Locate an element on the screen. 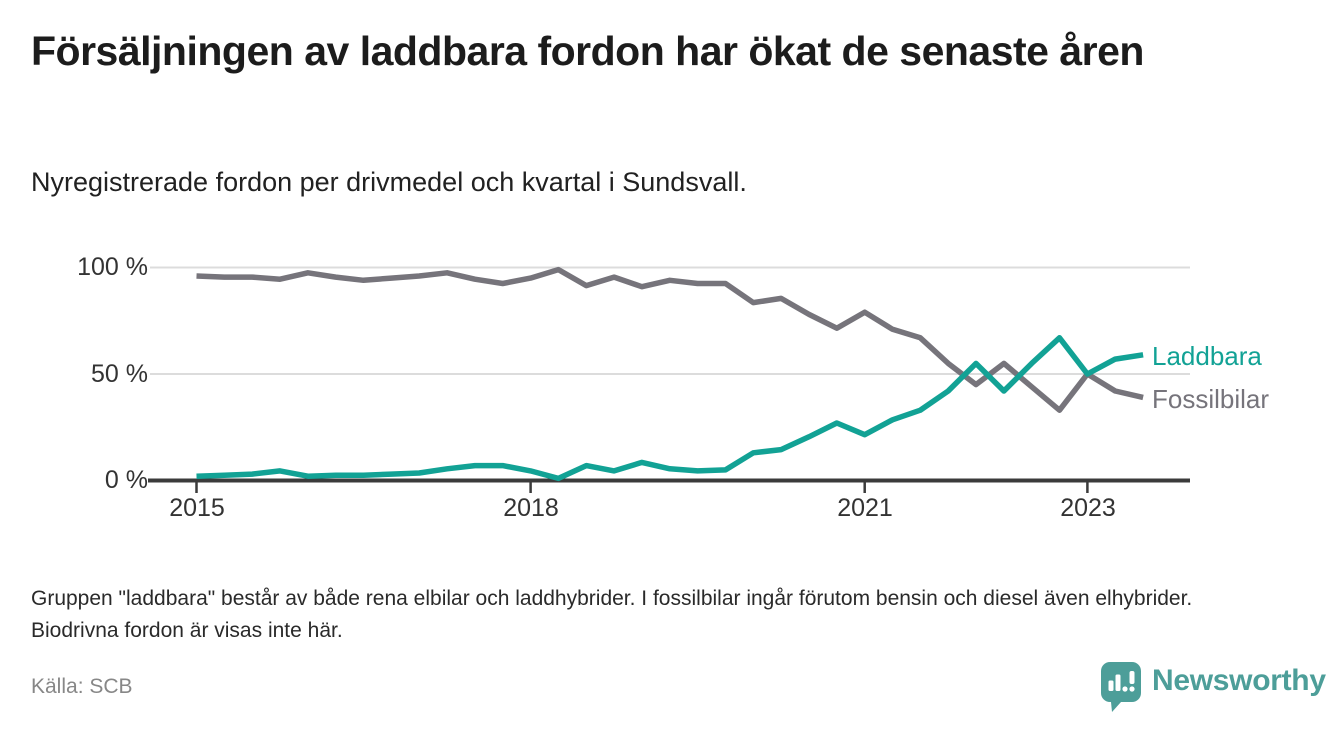  y-tick-label-100: 100 % is located at coordinates (112, 267).